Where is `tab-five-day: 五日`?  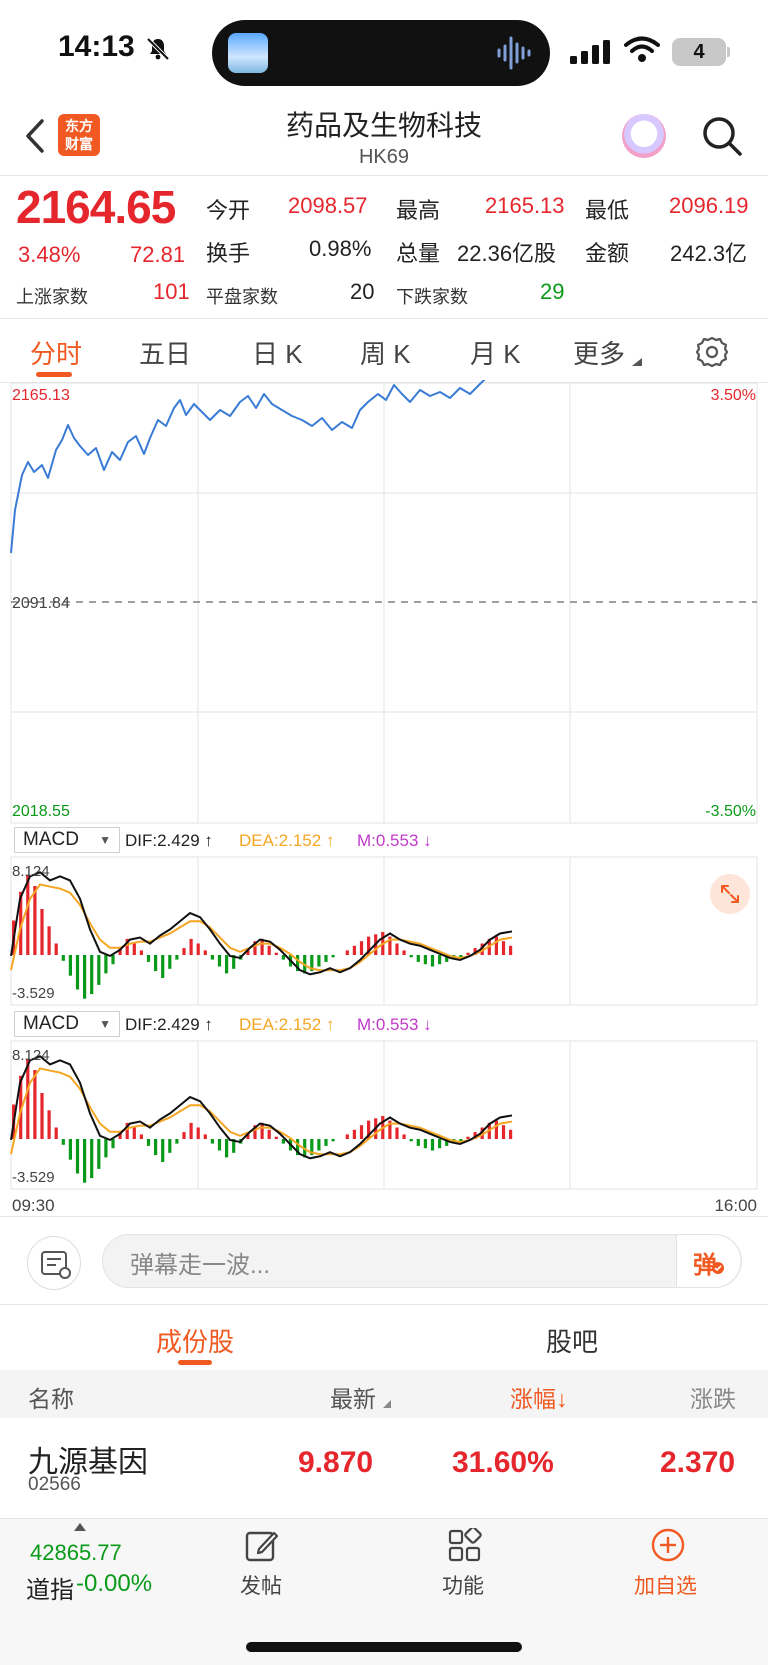
tab-five-day: 五日 is located at coordinates (165, 354).